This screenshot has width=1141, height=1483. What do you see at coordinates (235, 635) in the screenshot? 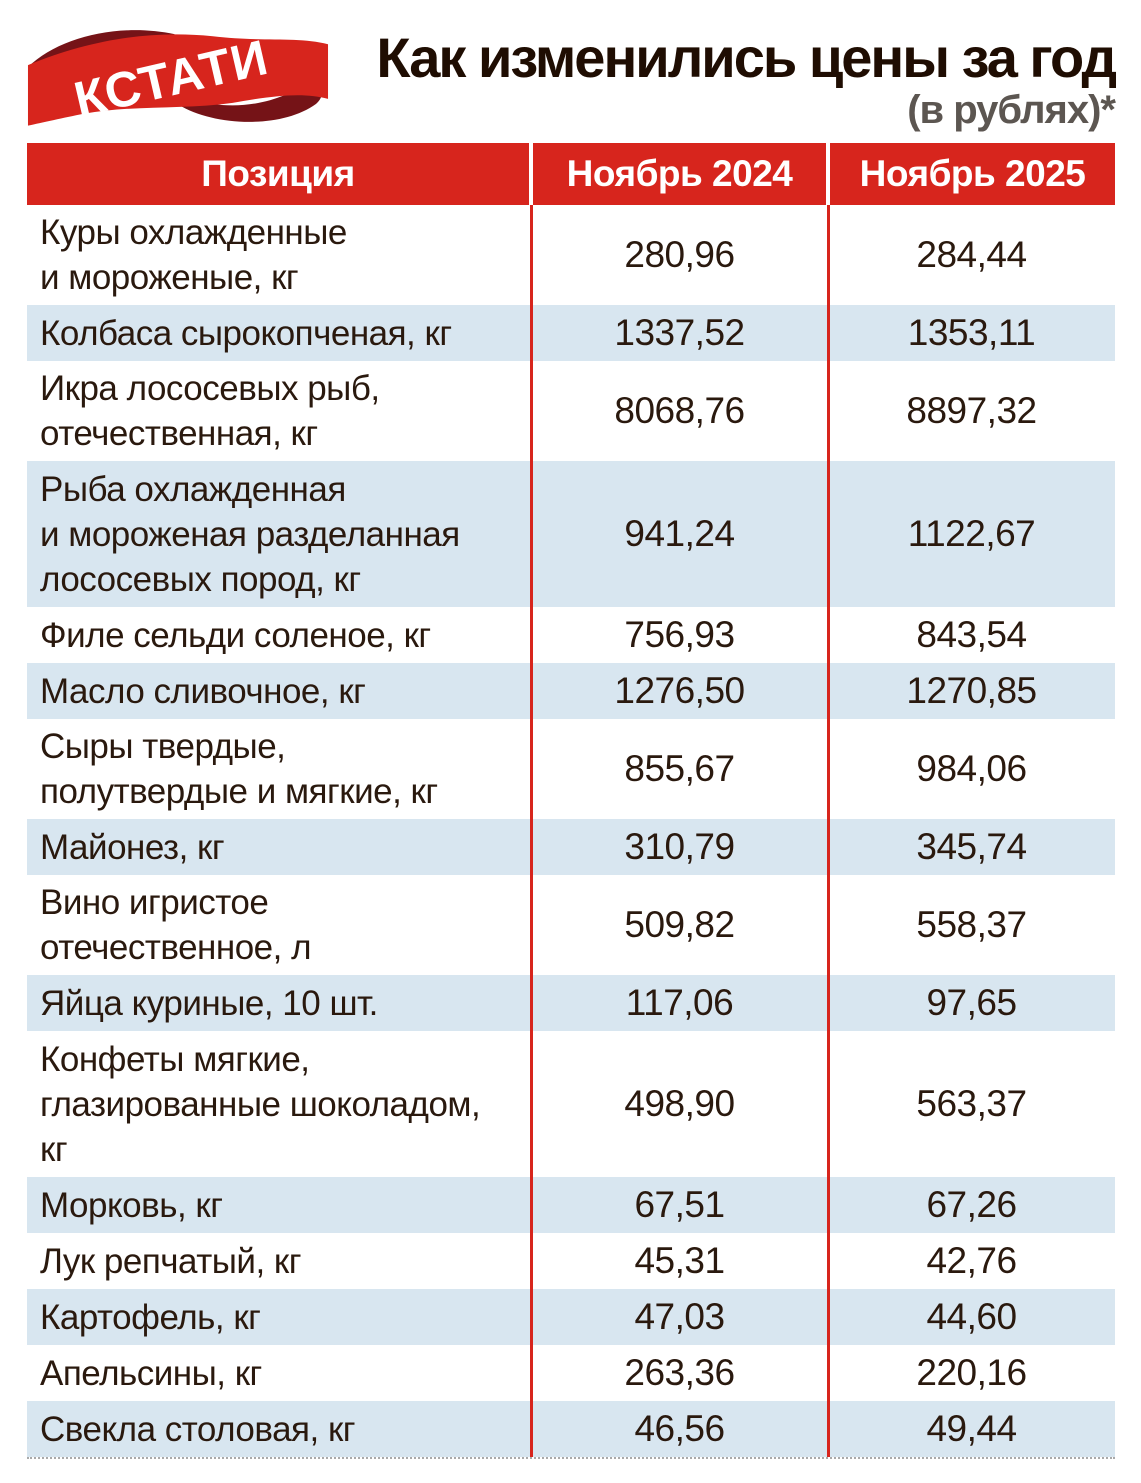
I see `item-name: Филе сельди соленое, кг` at bounding box center [235, 635].